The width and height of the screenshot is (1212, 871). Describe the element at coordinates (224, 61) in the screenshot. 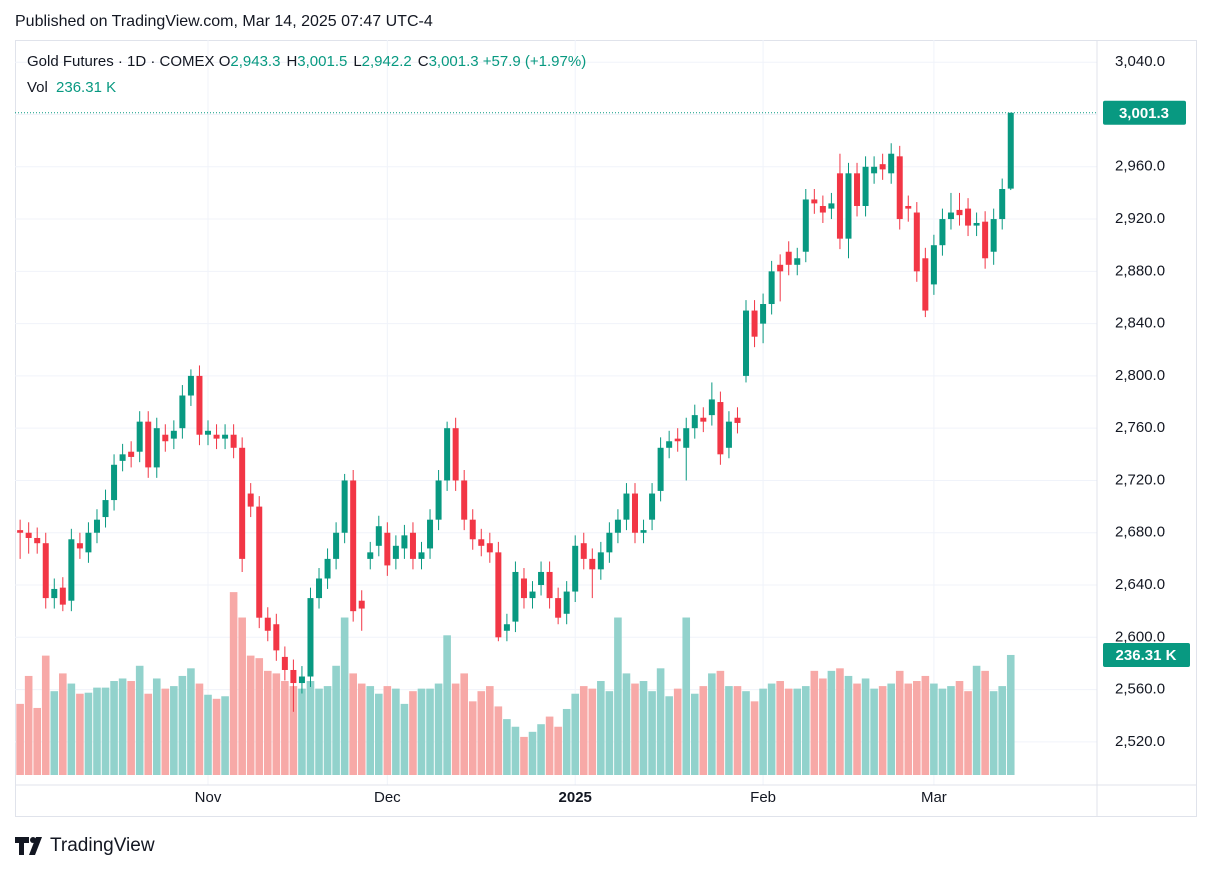

I see `ohlc-key: O` at that location.